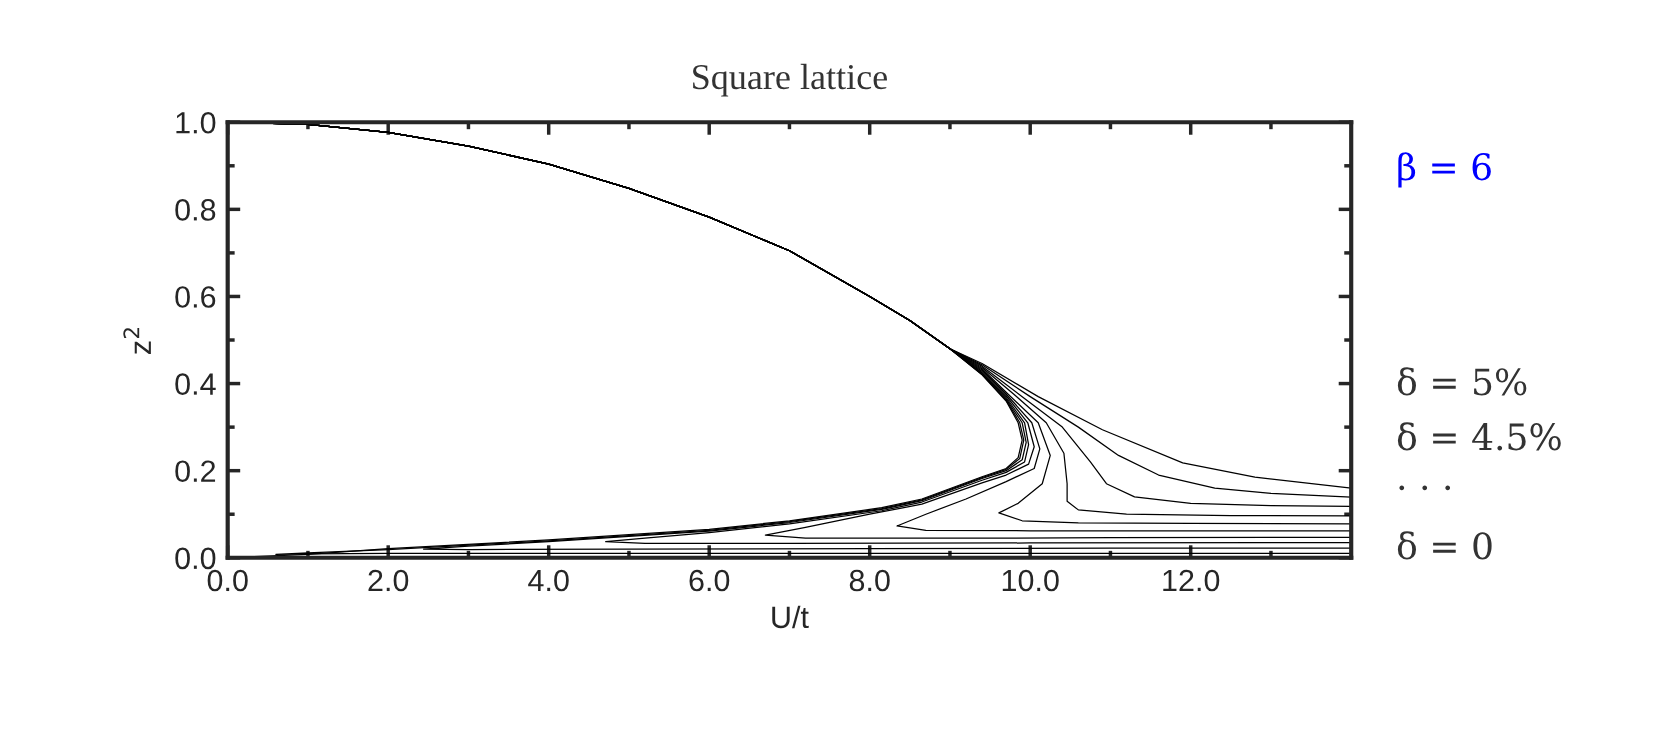 Image resolution: width=1662 pixels, height=732 pixels. What do you see at coordinates (195, 471) in the screenshot?
I see `y-tick-label: 0.2` at bounding box center [195, 471].